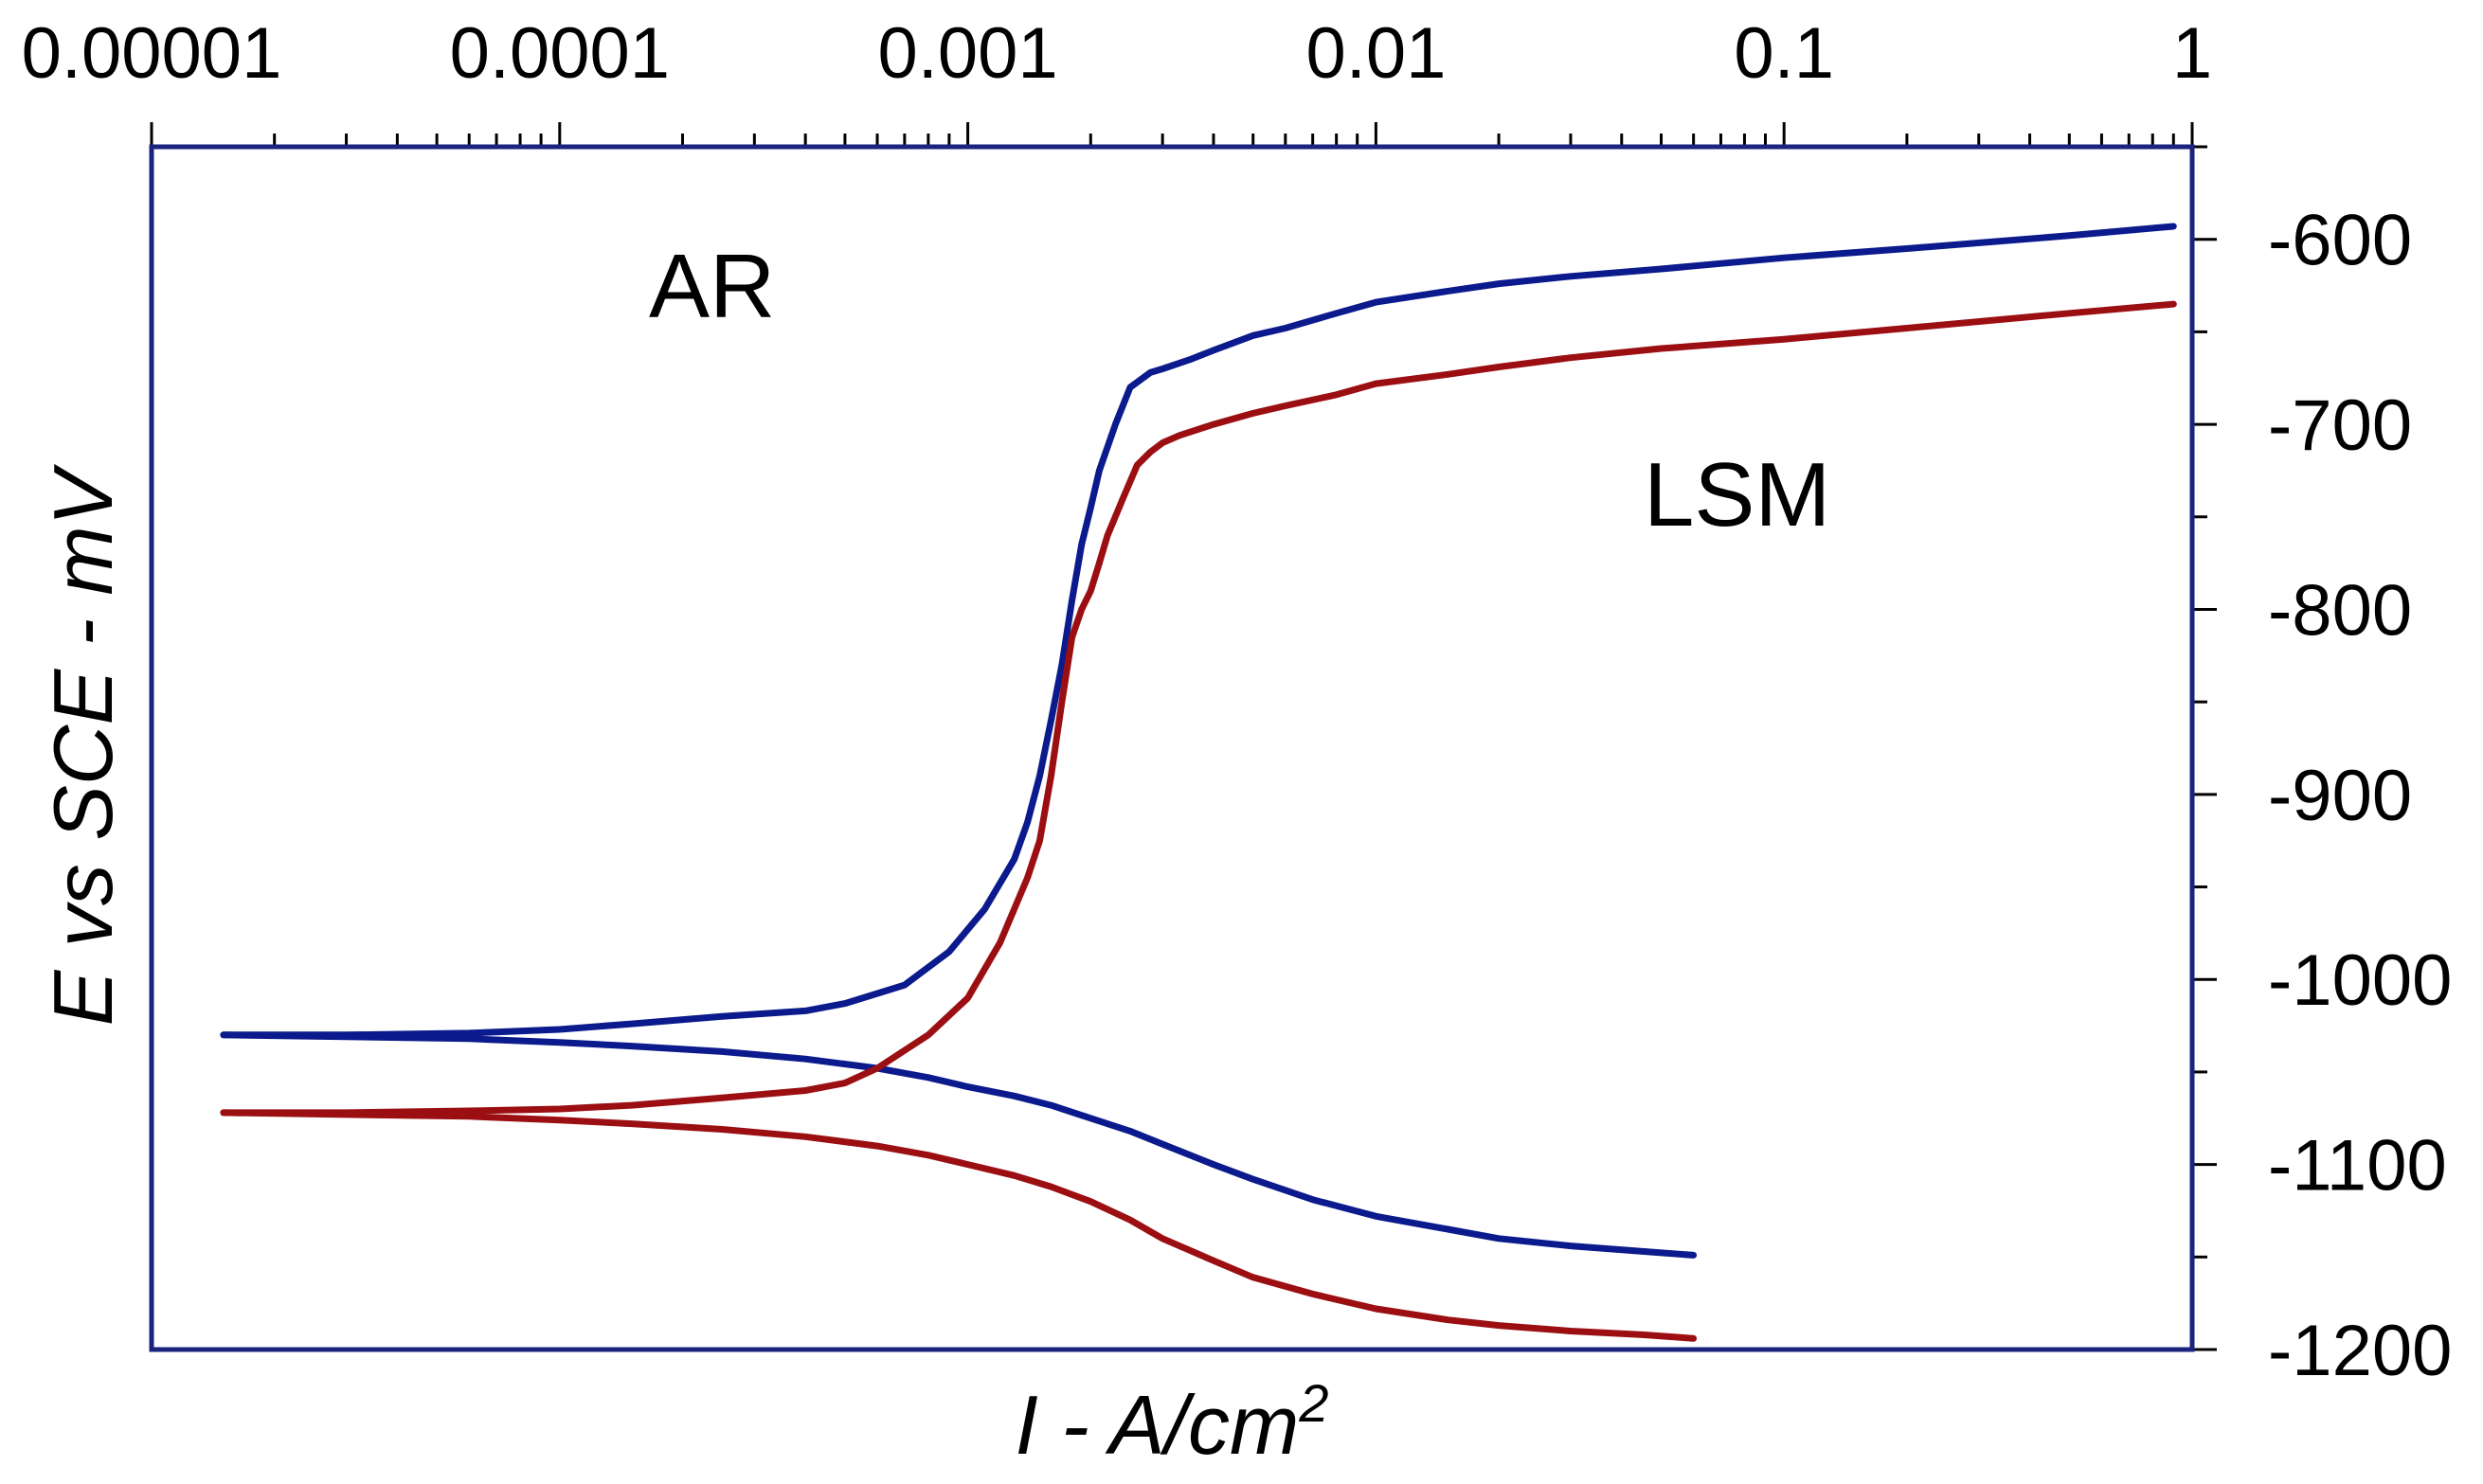 This screenshot has height=1484, width=2483. Describe the element at coordinates (2340, 241) in the screenshot. I see `y-tick-label: -600` at that location.